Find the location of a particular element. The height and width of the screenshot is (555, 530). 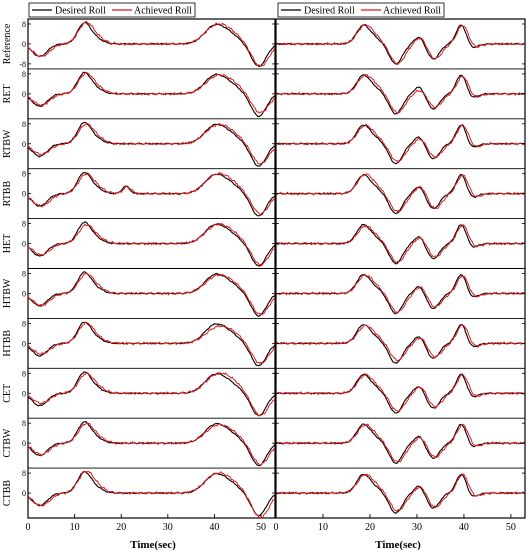

desired-roll-line-htbw-left is located at coordinates (151, 294).